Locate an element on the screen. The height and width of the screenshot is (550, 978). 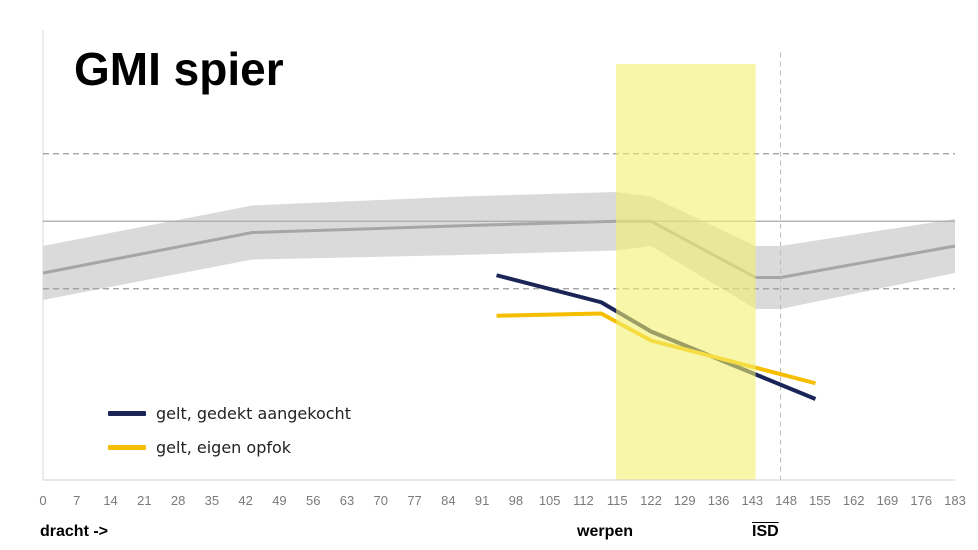
legend-item-2: gelt, eigen opfok is located at coordinates (229, 447).